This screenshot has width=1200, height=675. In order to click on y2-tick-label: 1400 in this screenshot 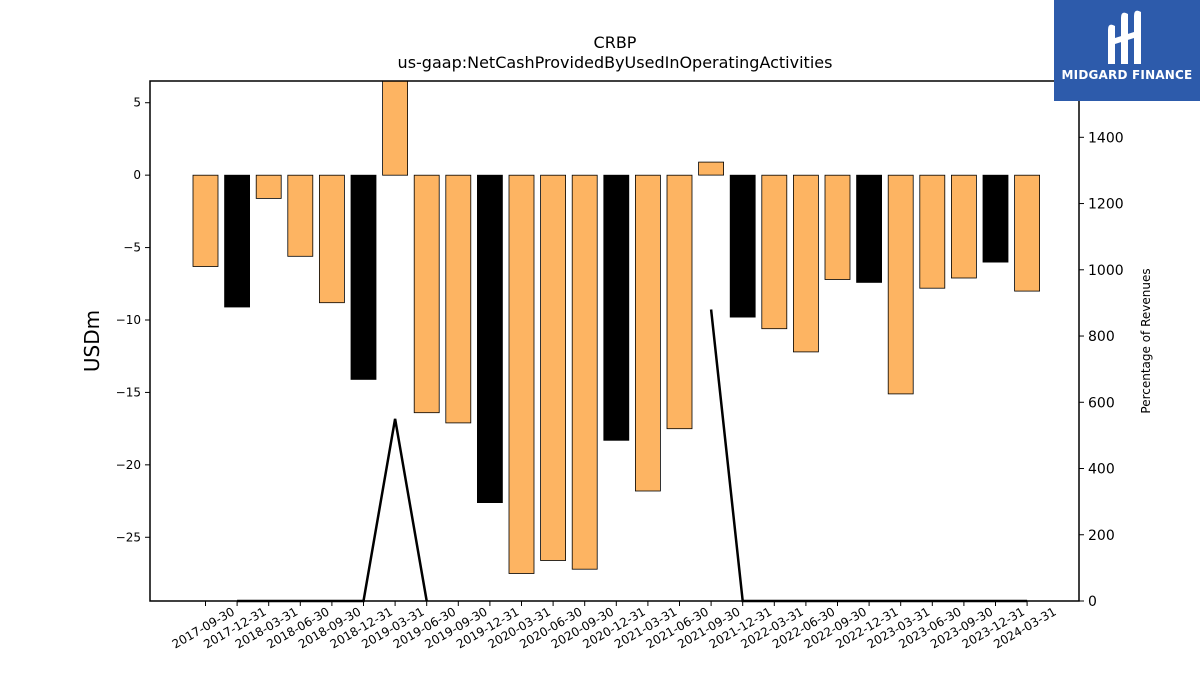, I will do `click(1106, 138)`.